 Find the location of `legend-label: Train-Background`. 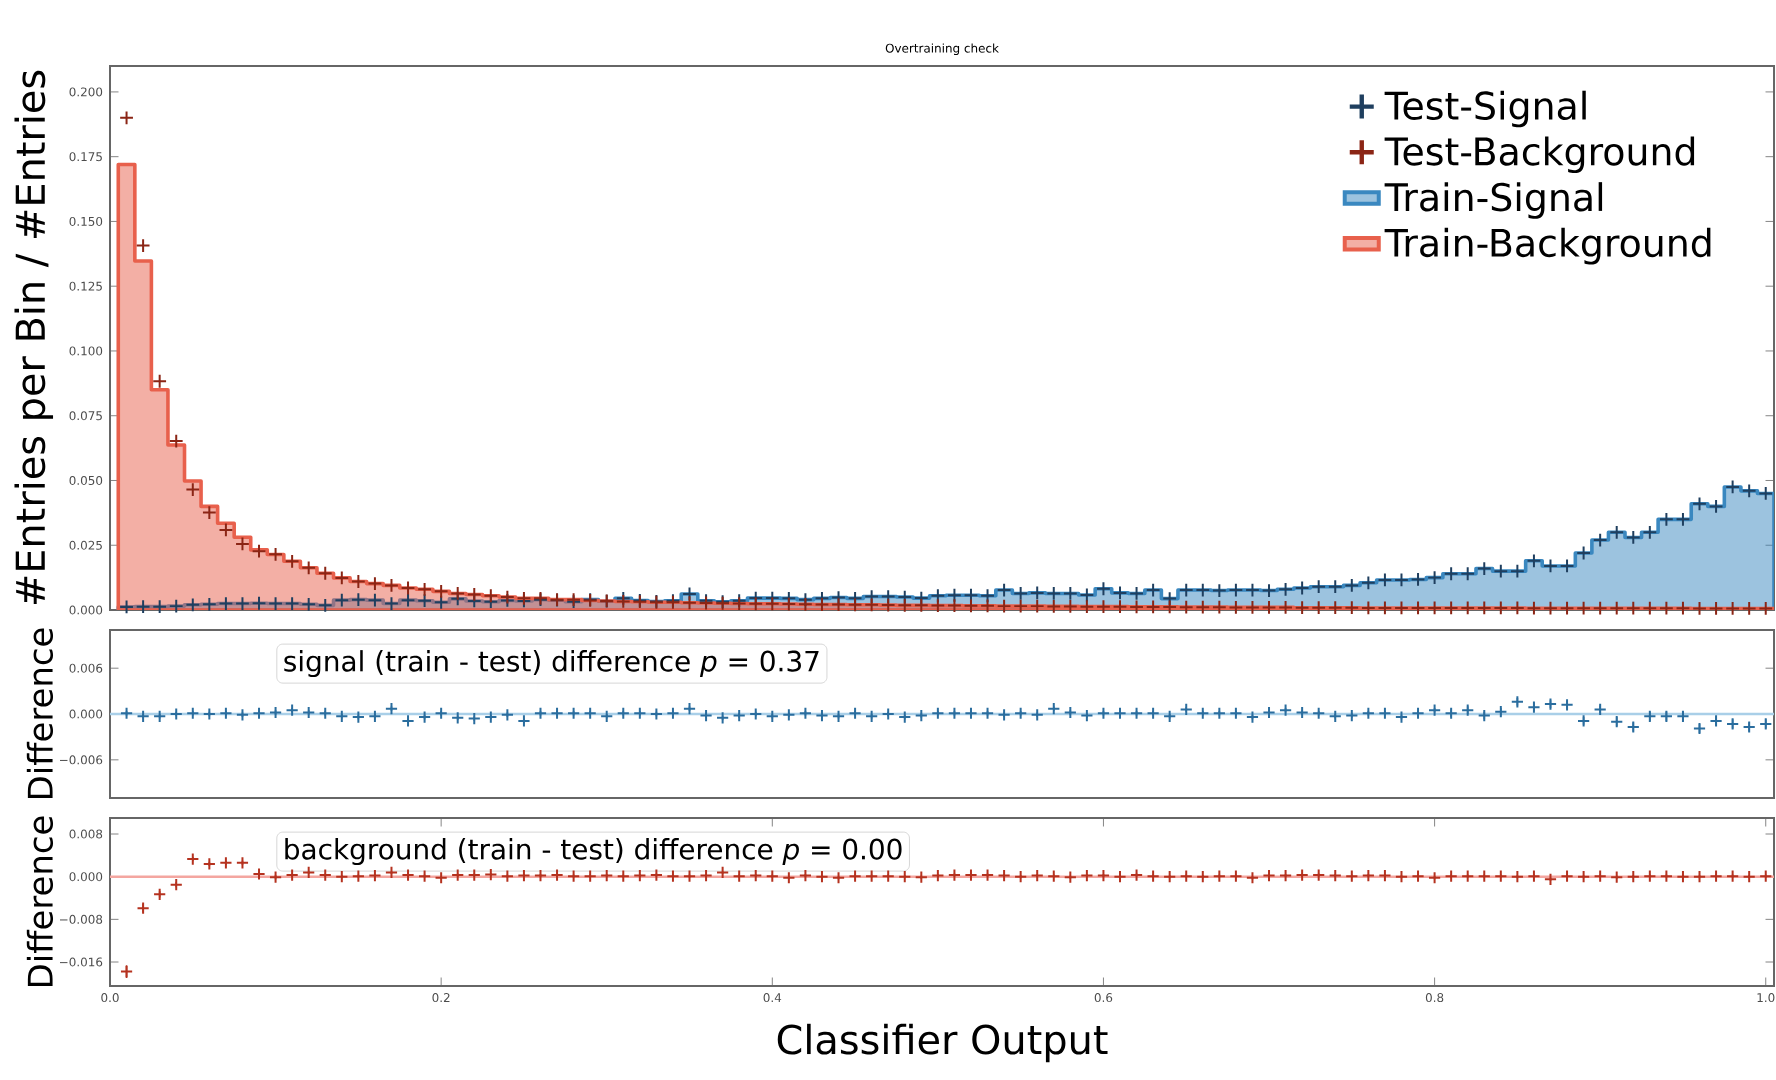

legend-label: Train-Background is located at coordinates (1547, 246).